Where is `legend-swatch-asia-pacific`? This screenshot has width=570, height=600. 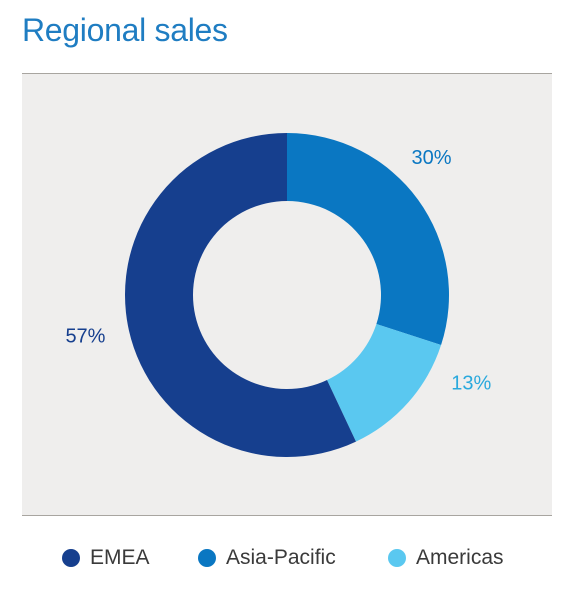 legend-swatch-asia-pacific is located at coordinates (207, 558).